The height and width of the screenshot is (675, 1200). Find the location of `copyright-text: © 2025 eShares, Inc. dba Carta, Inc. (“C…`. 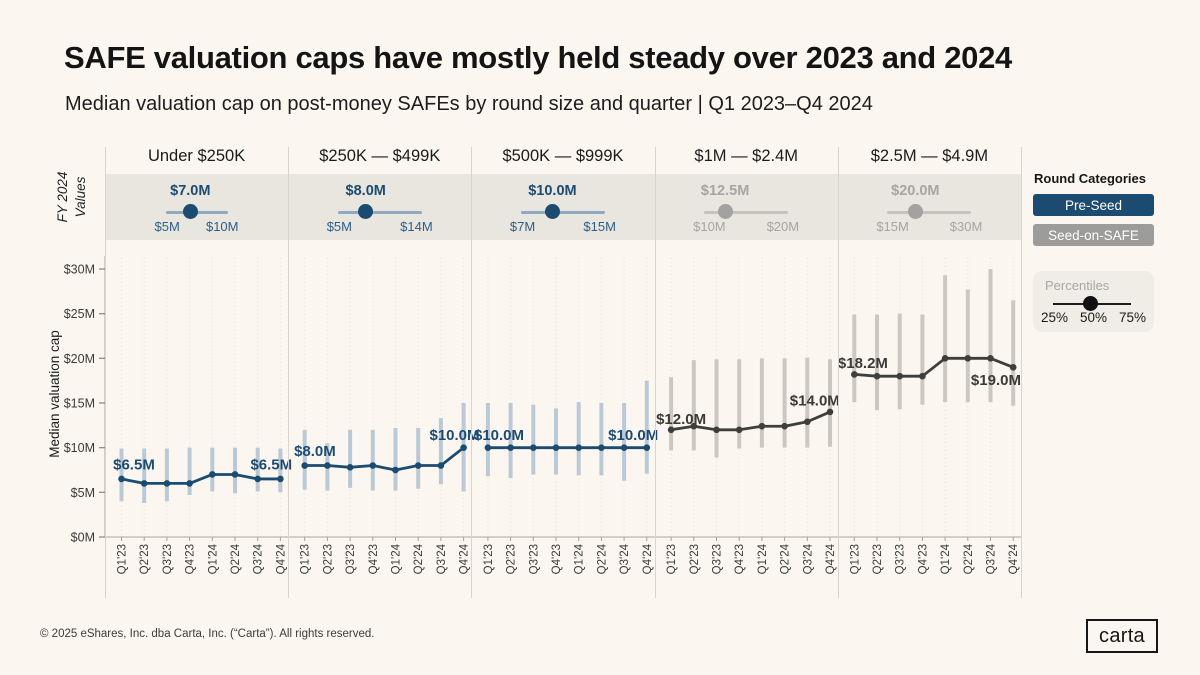

copyright-text: © 2025 eShares, Inc. dba Carta, Inc. (“C… is located at coordinates (207, 634).